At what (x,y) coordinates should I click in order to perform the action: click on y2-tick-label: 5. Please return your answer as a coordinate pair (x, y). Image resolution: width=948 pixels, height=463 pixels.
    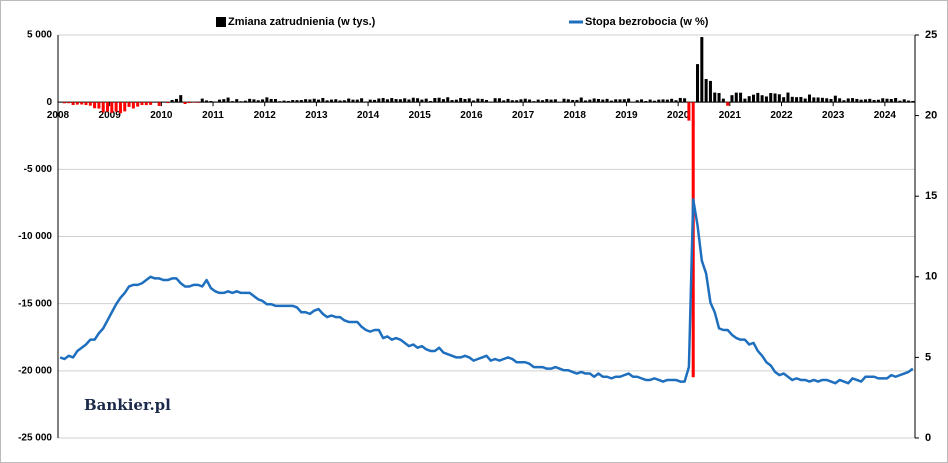
    Looking at the image, I should click on (928, 357).